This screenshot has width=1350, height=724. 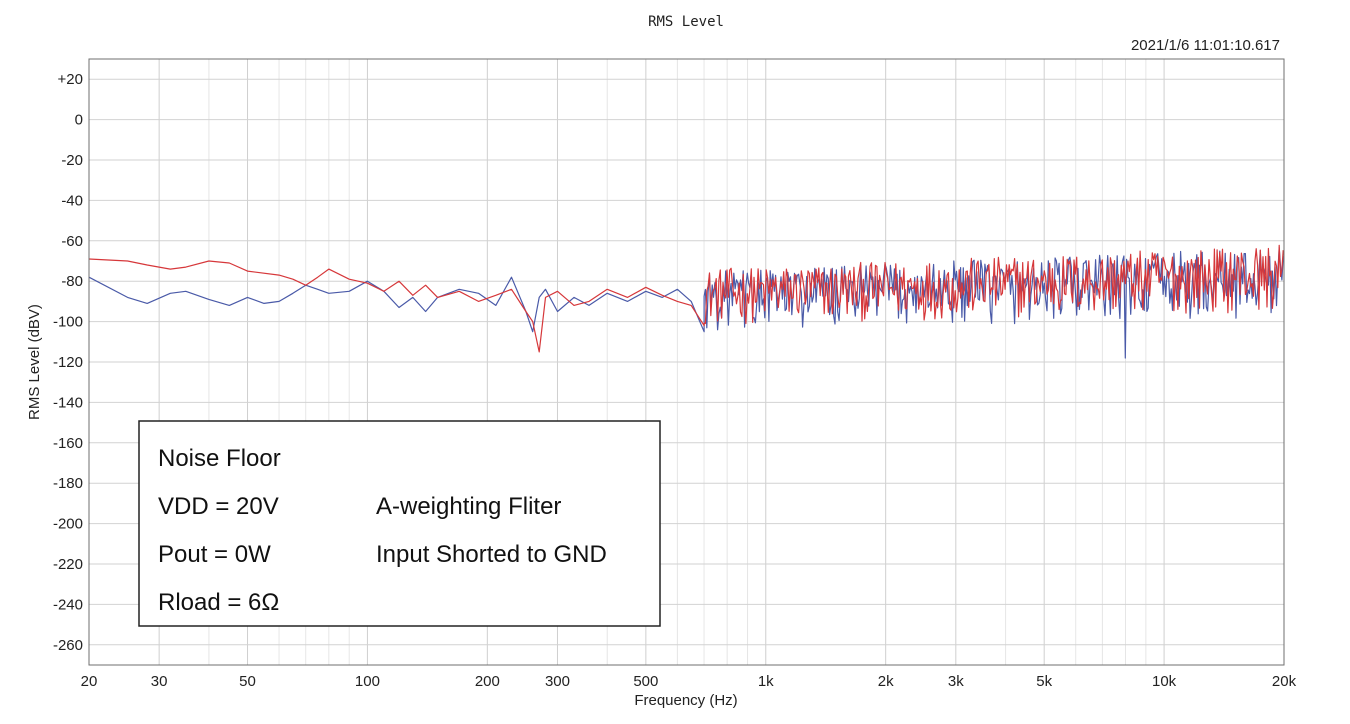 What do you see at coordinates (766, 681) in the screenshot?
I see `x-tick-label: 1k` at bounding box center [766, 681].